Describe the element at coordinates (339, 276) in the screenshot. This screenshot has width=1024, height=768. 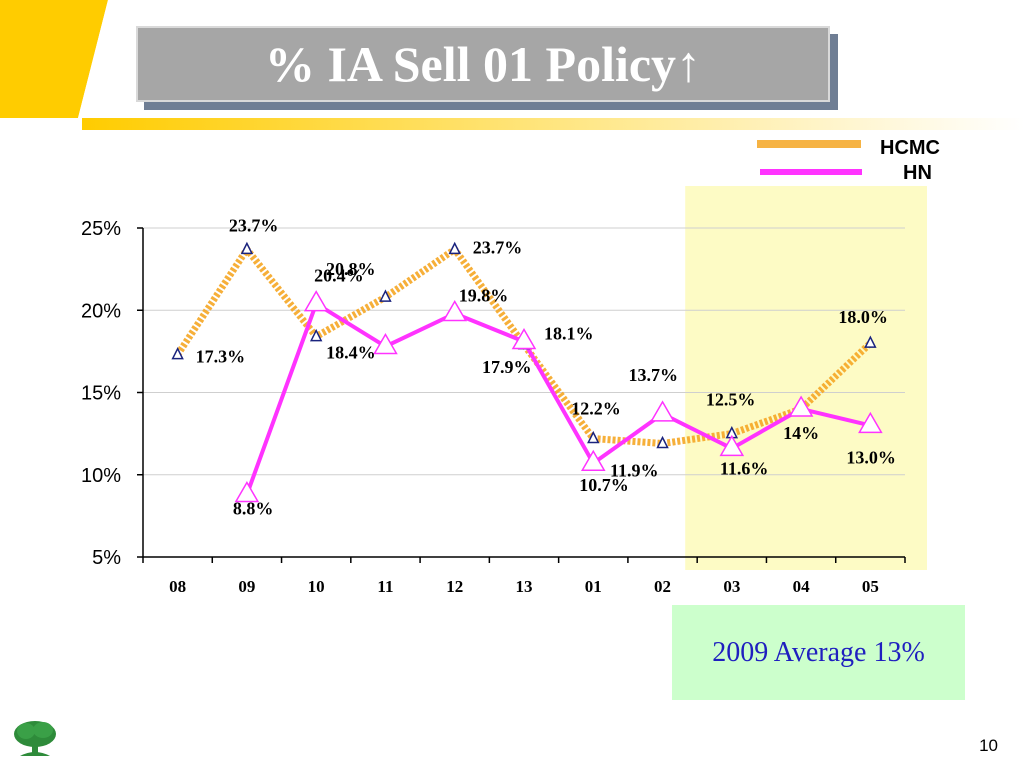
I see `data-label-hn: 20.4%` at that location.